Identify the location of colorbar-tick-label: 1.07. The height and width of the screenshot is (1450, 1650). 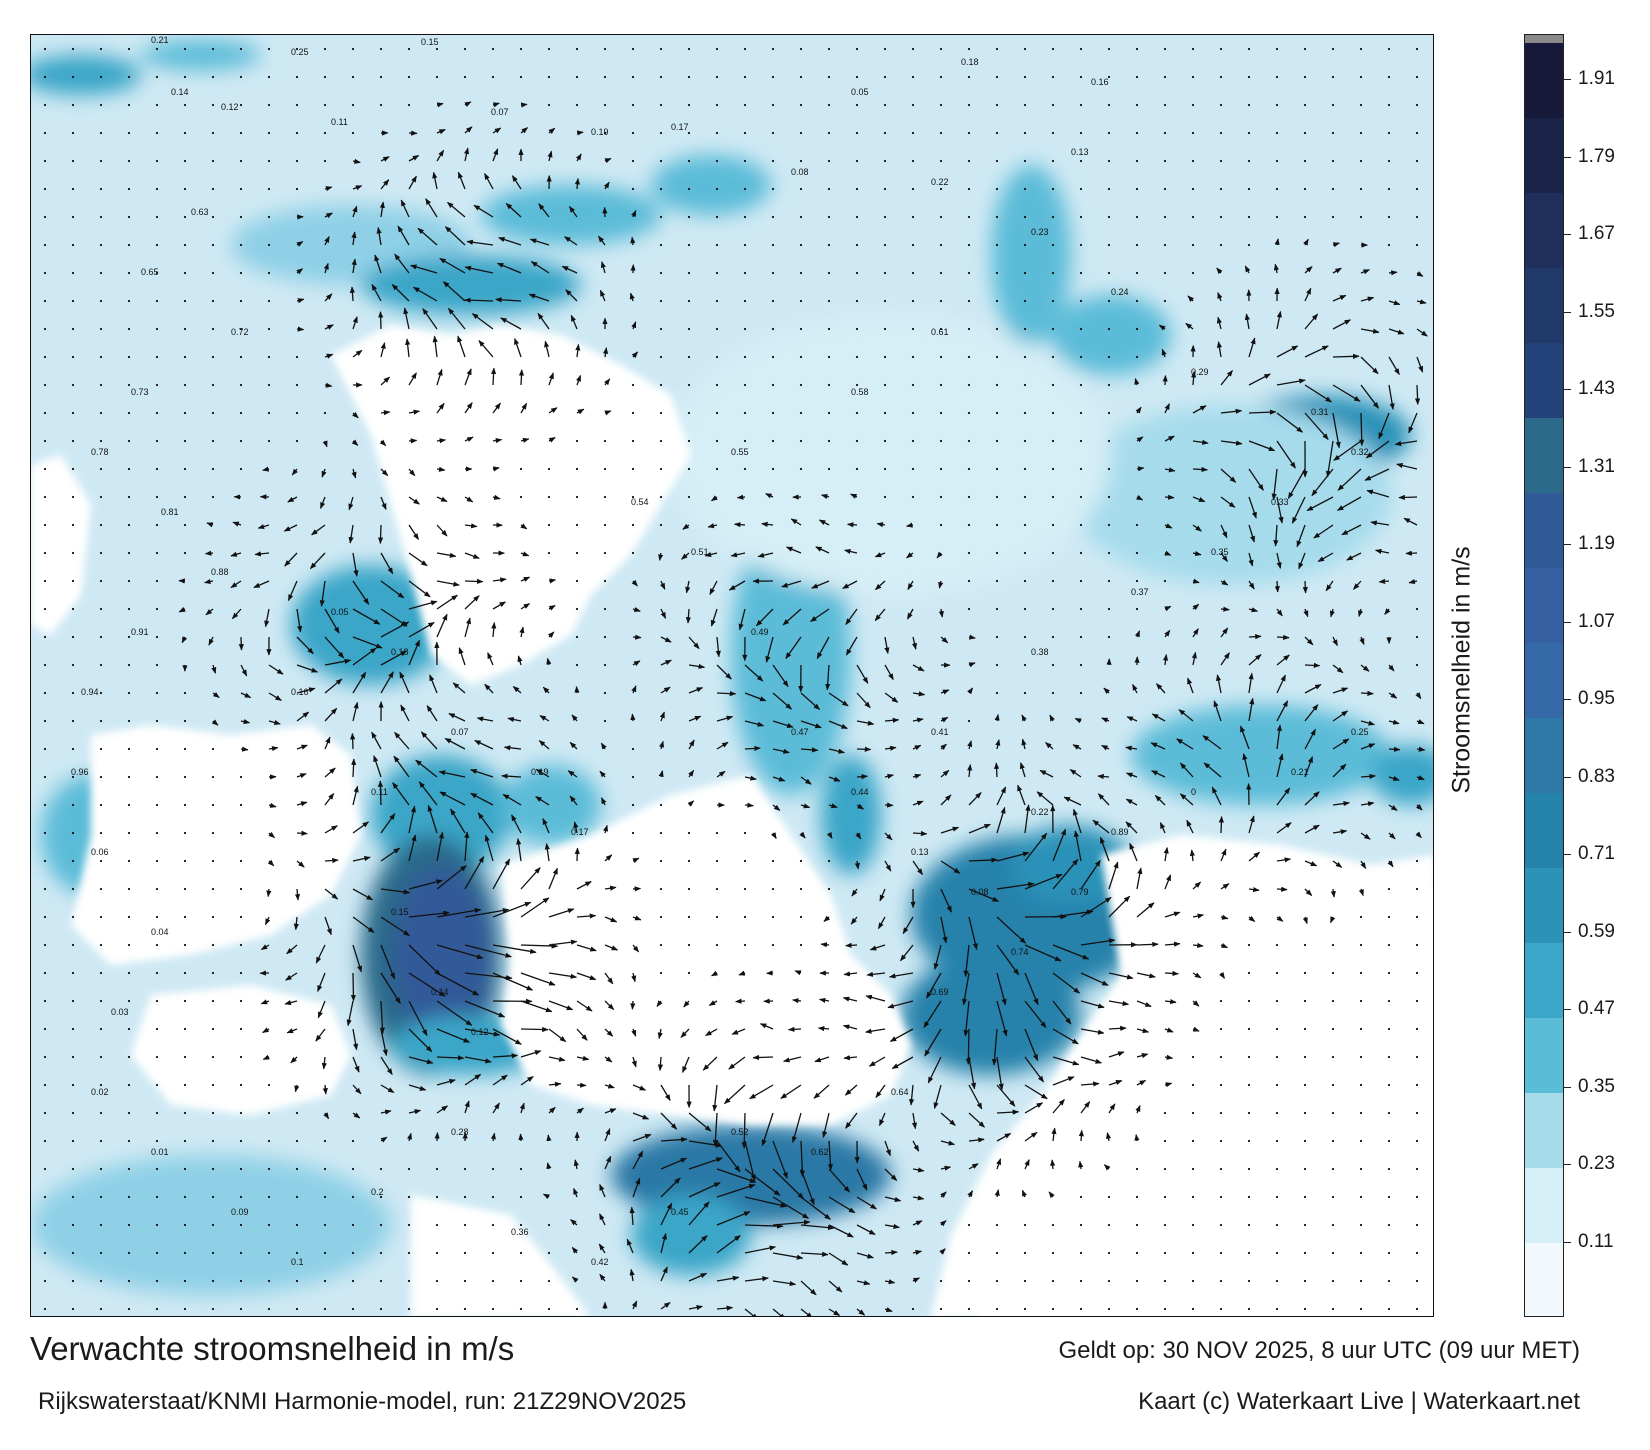
(1596, 621).